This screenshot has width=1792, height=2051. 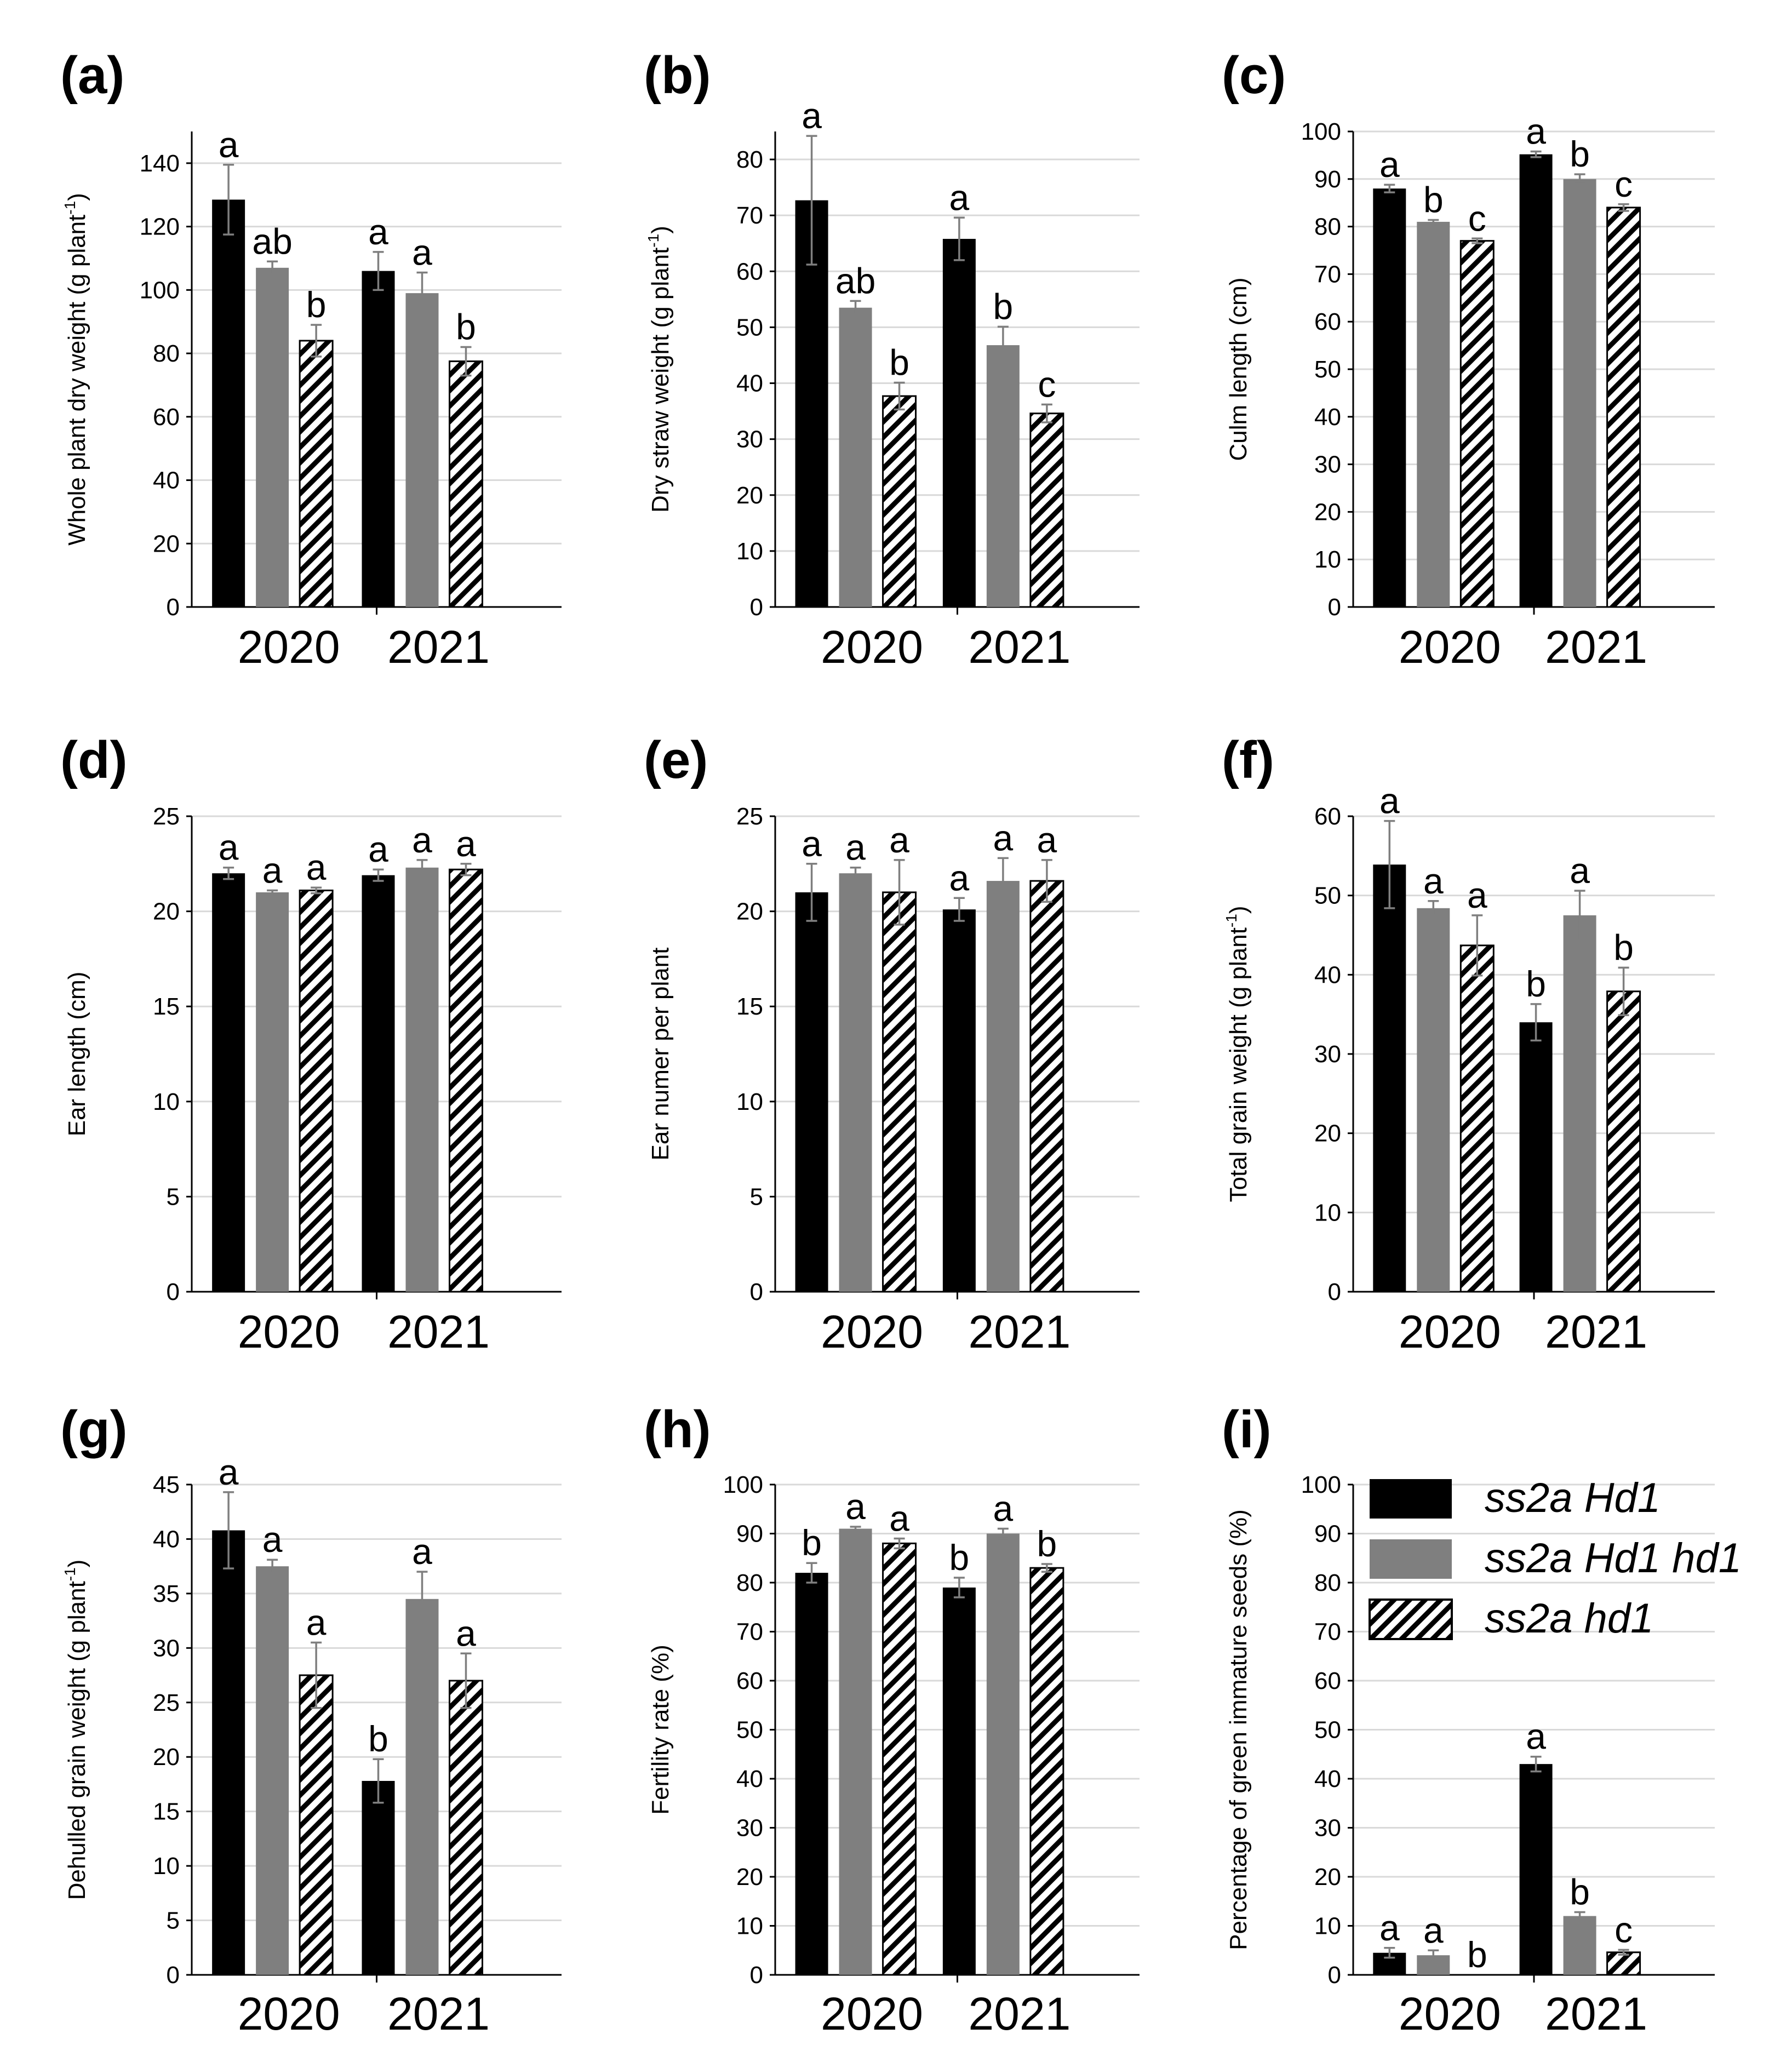 I want to click on panel-label: (h), so click(x=677, y=1430).